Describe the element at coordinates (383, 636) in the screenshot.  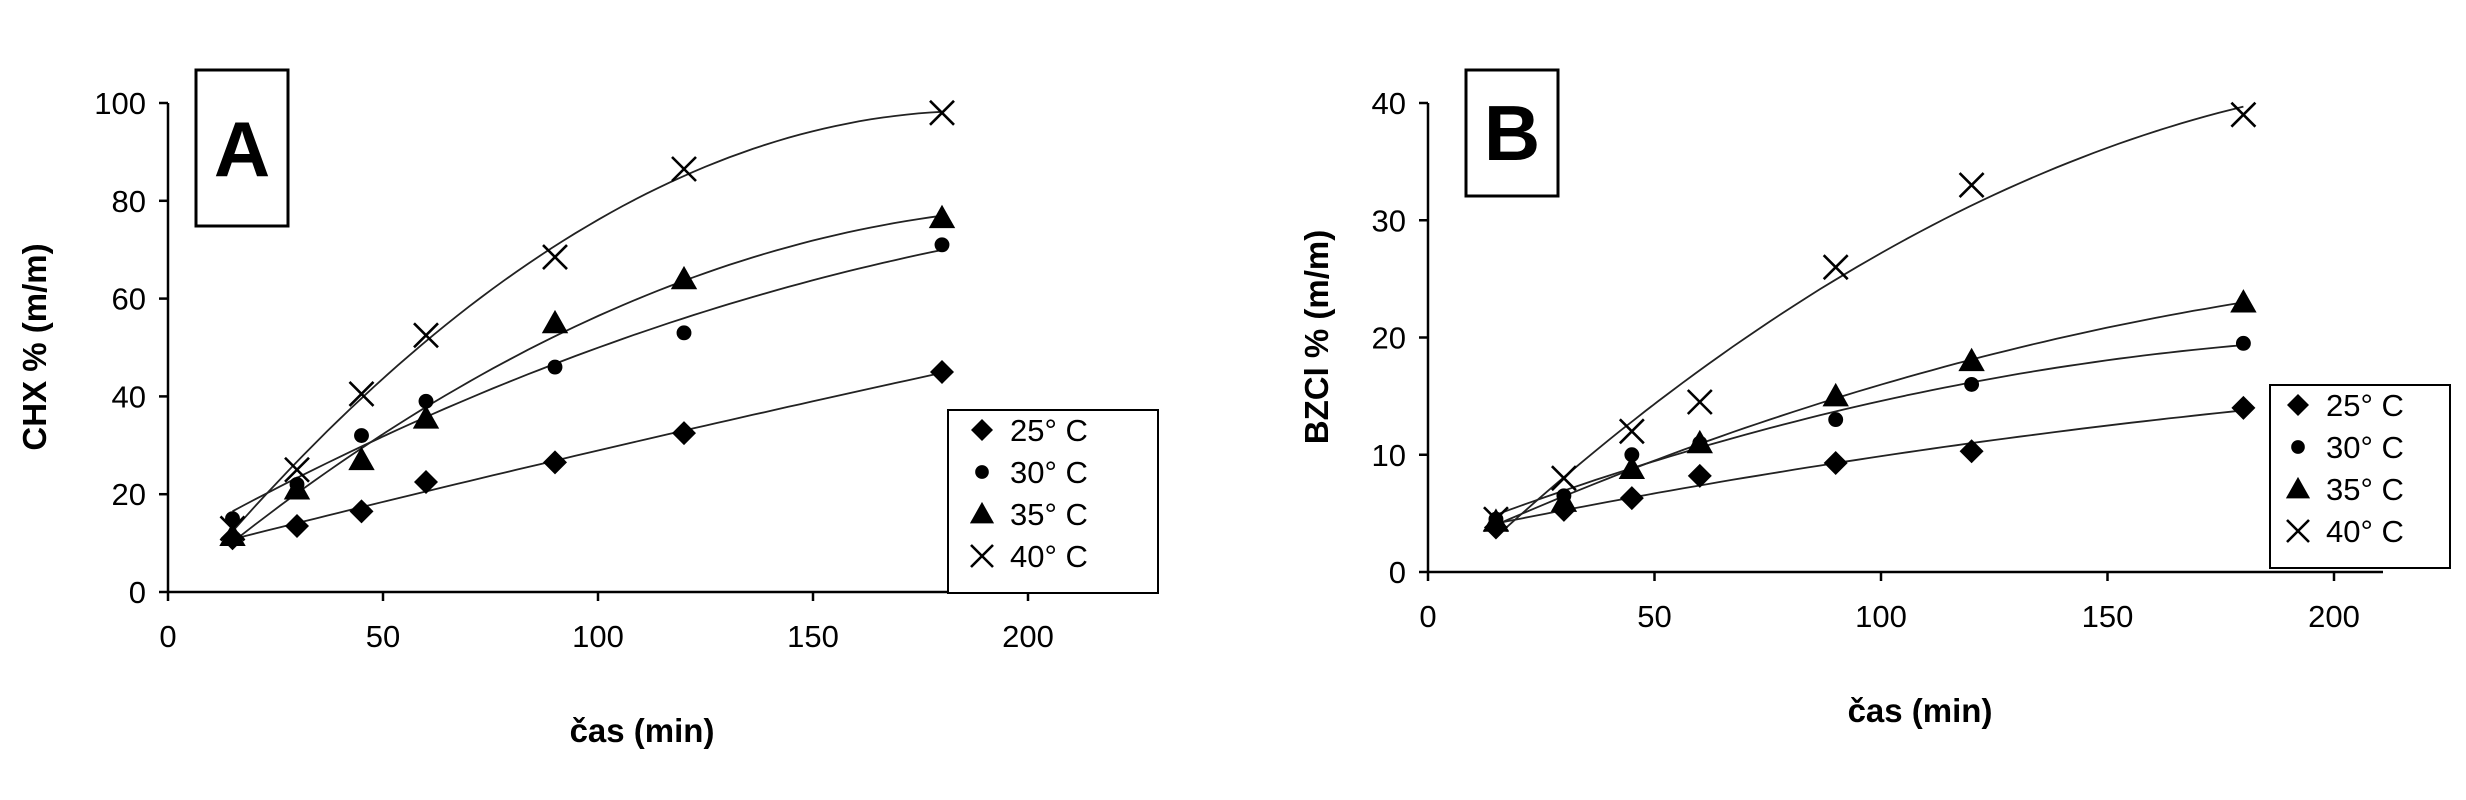
I see `x-tick-label: 50` at that location.